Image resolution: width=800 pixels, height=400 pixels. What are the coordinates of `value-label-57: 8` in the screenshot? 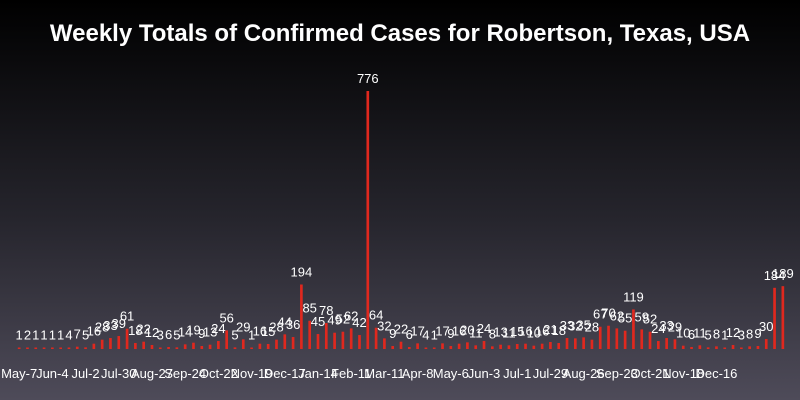 It's located at (492, 333).